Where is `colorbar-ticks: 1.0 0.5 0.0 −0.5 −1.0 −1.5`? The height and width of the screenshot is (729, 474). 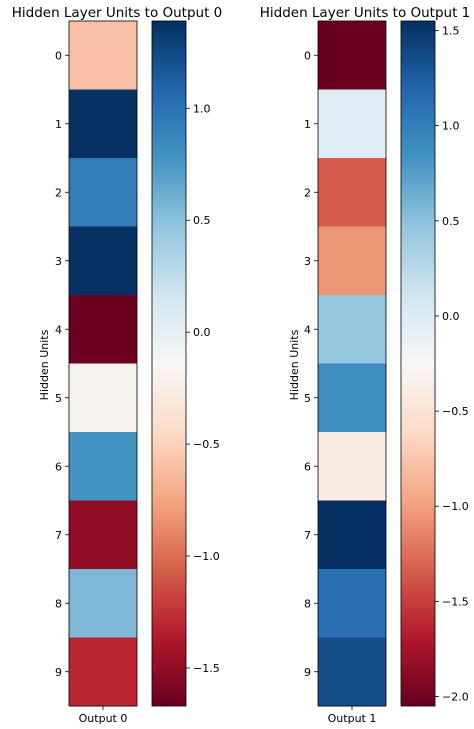 colorbar-ticks: 1.0 0.5 0.0 −0.5 −1.0 −1.5 is located at coordinates (203, 388).